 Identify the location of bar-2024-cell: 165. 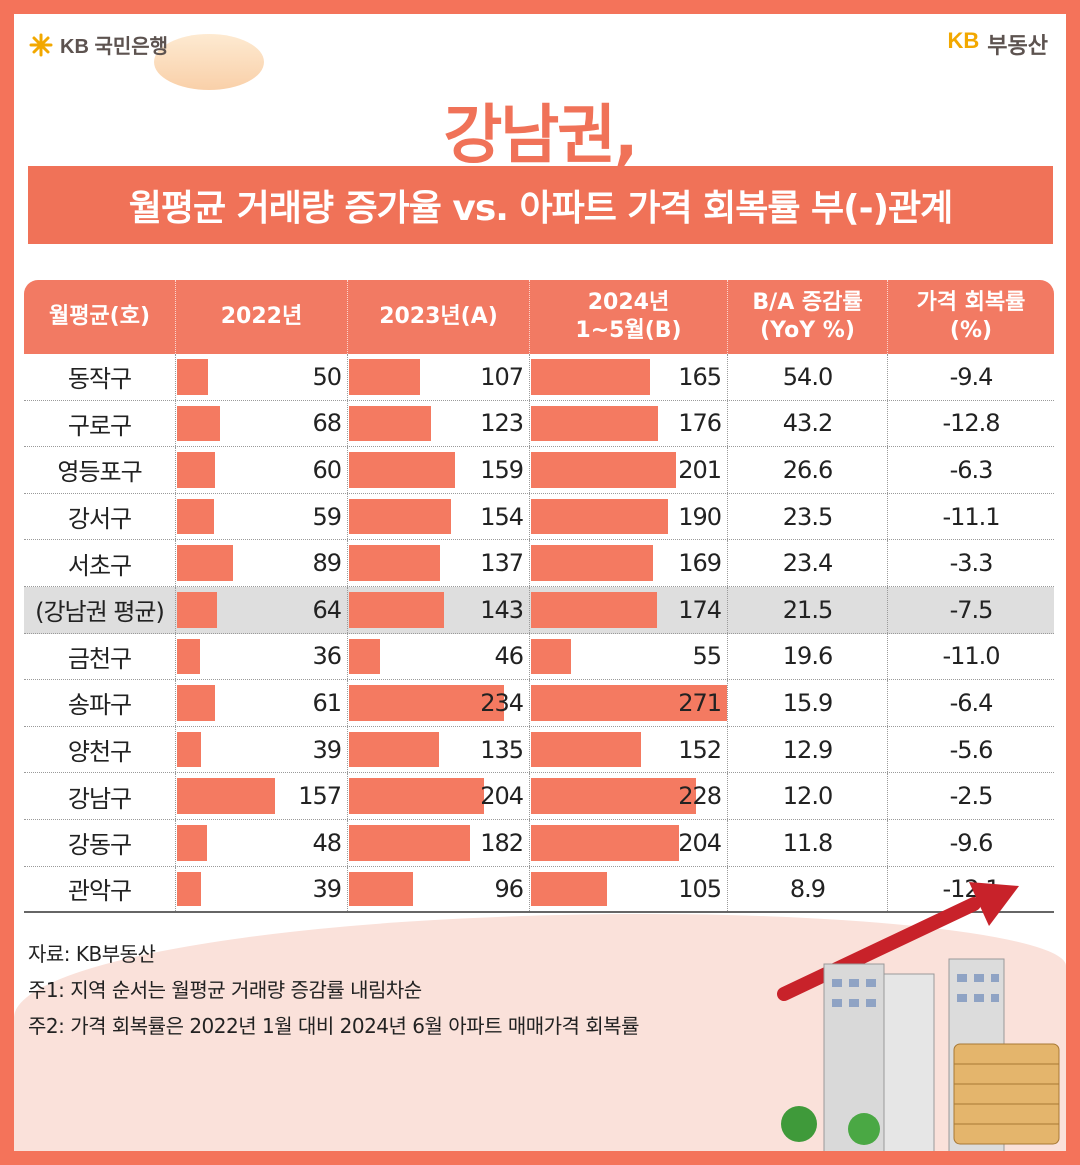
(629, 377).